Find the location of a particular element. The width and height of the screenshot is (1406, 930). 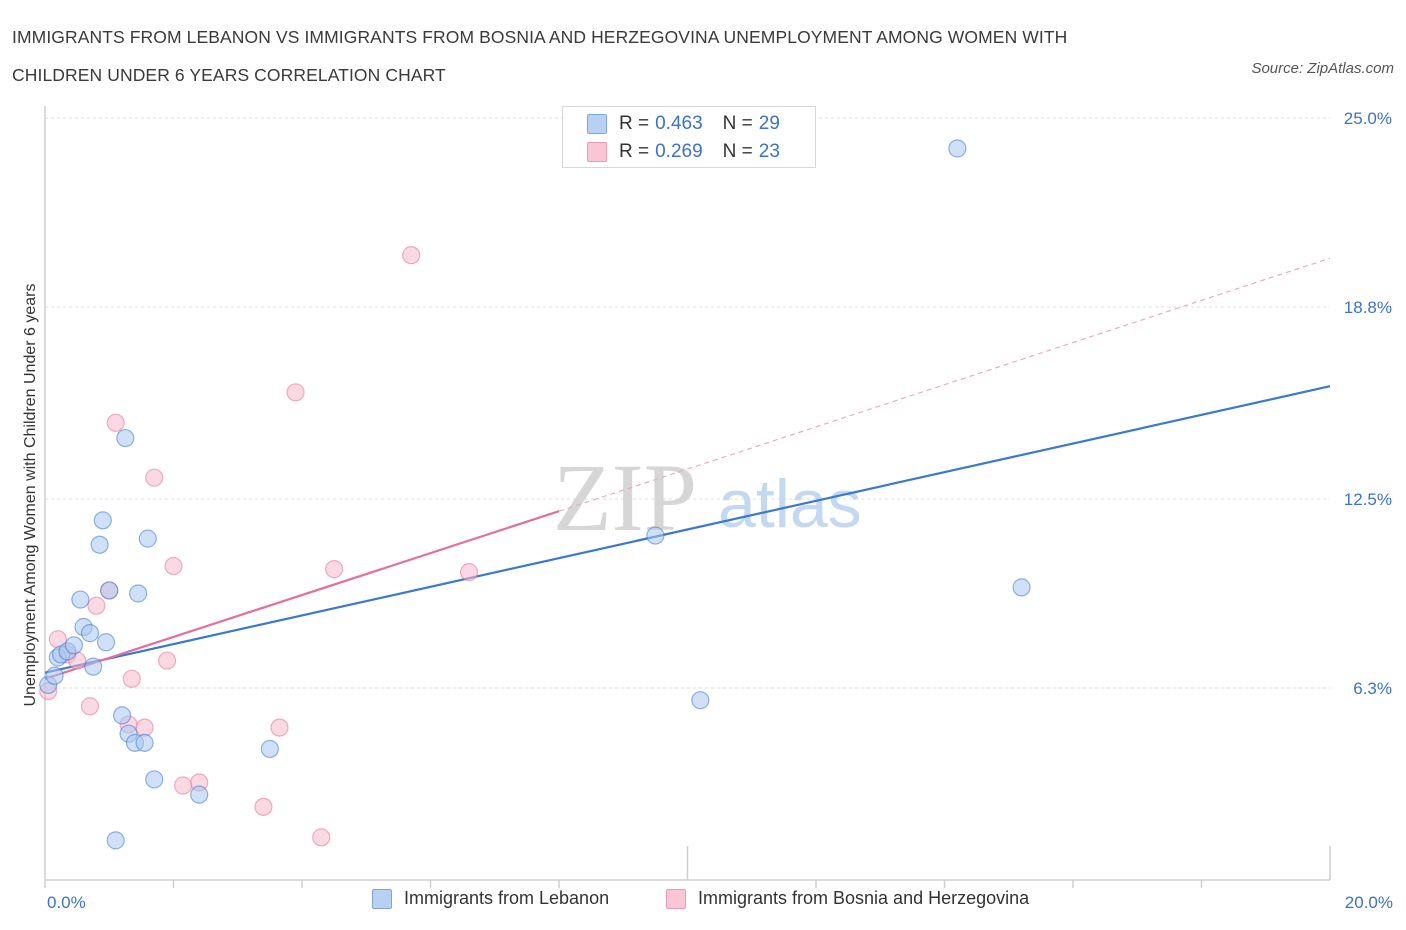

correlation-stats-box: R = 0.463 N = 29 R = 0.269 N = 23 is located at coordinates (689, 137).